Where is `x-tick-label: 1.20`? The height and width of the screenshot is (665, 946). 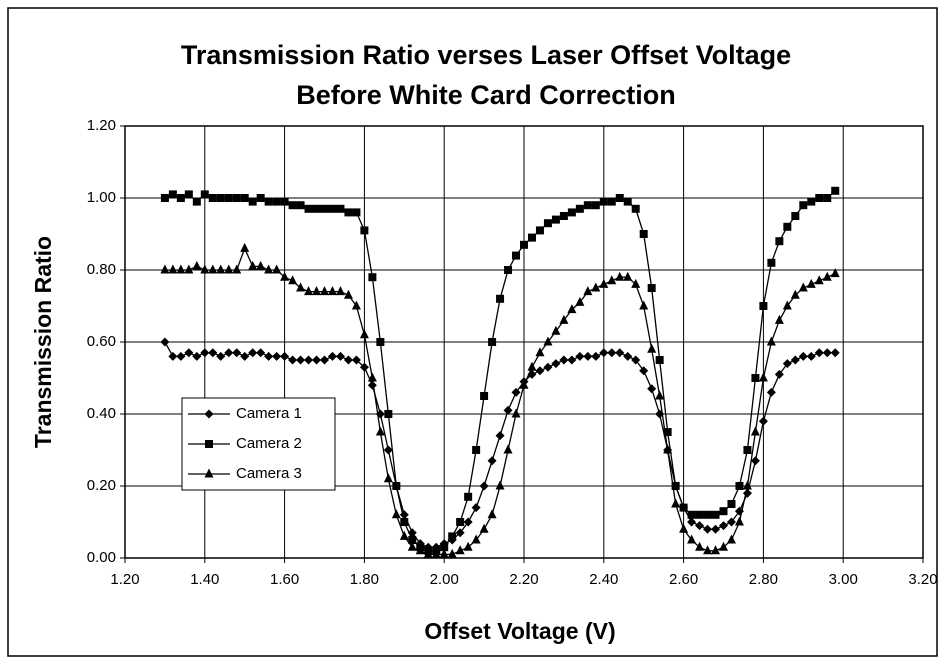
x-tick-label: 1.20 is located at coordinates (124, 579).